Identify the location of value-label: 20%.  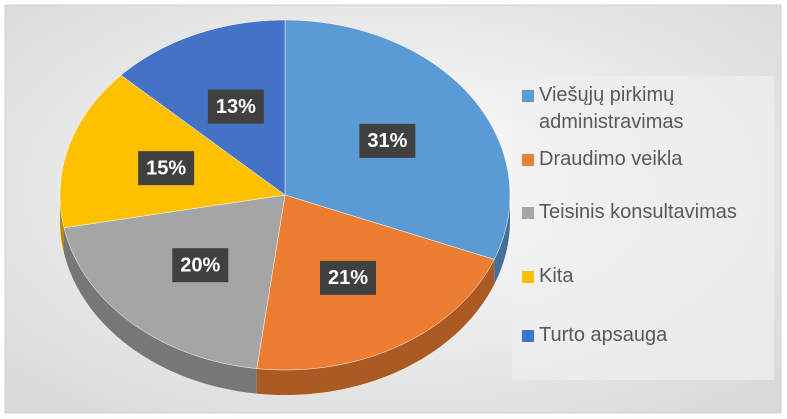
(200, 265).